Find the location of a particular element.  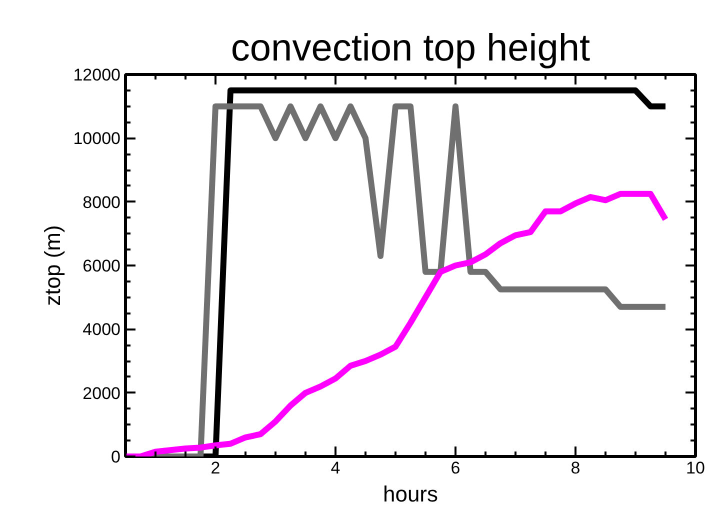

y-tick-label: 2000 is located at coordinates (101, 393).